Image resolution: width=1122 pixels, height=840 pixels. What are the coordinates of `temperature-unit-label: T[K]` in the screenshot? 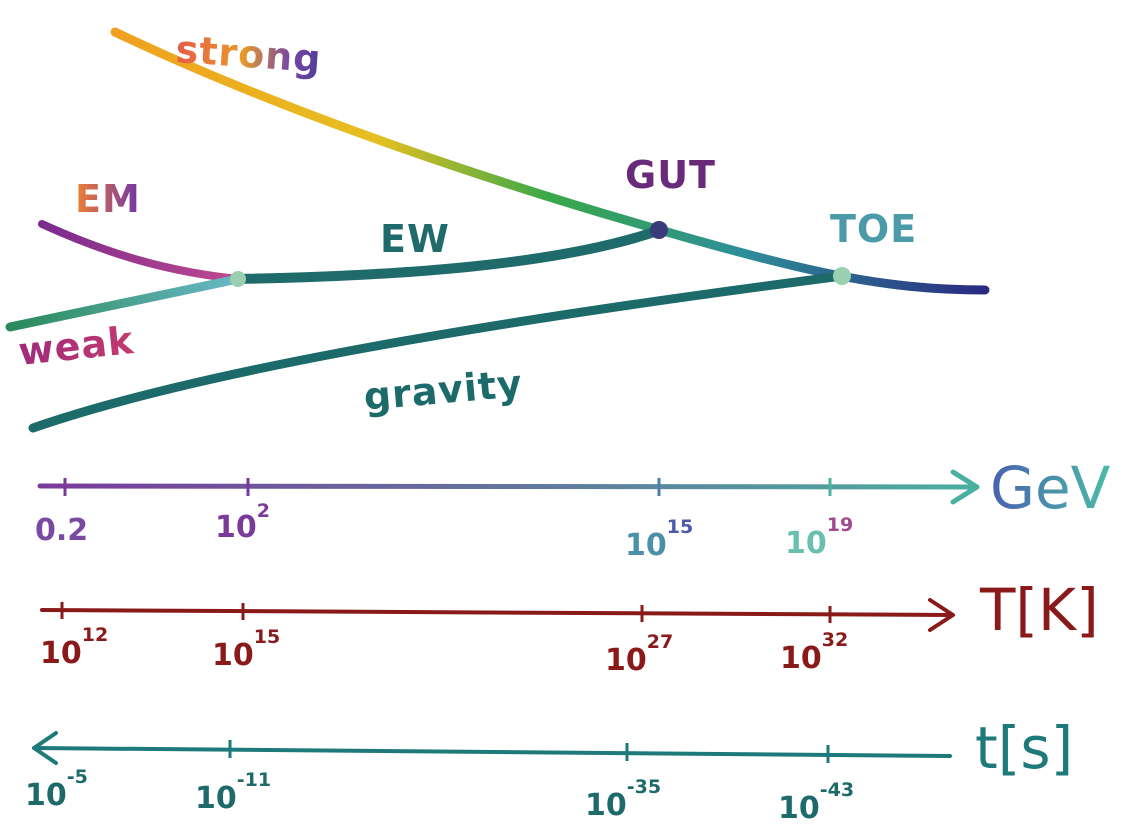 It's located at (1039, 610).